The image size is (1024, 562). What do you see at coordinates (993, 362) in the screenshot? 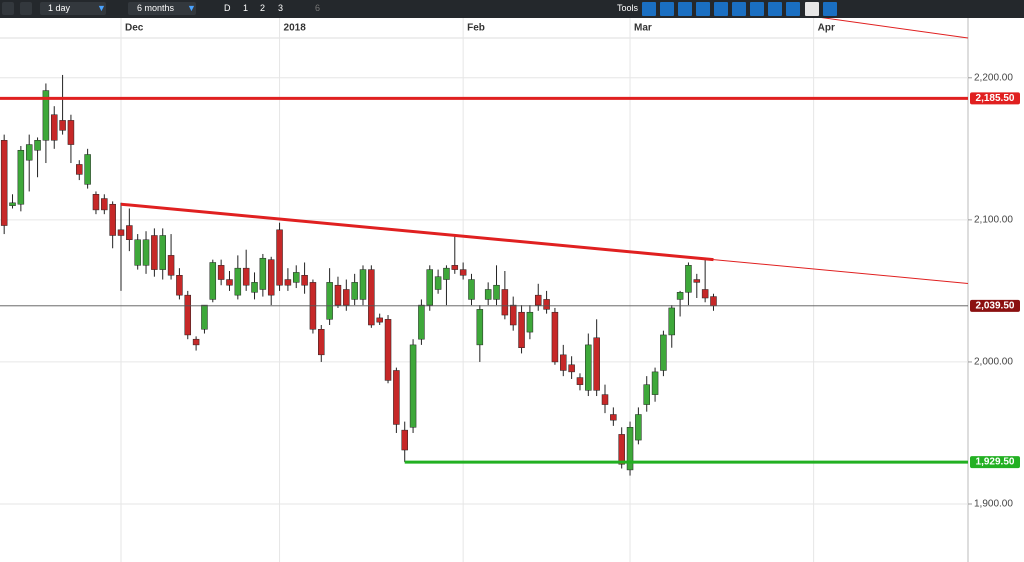
I see `y-tick-label: 2,000.00` at bounding box center [993, 362].